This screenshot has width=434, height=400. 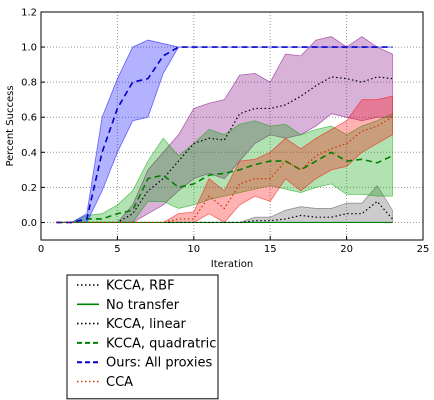 I want to click on y-tick-label: 0.4, so click(x=29, y=153).